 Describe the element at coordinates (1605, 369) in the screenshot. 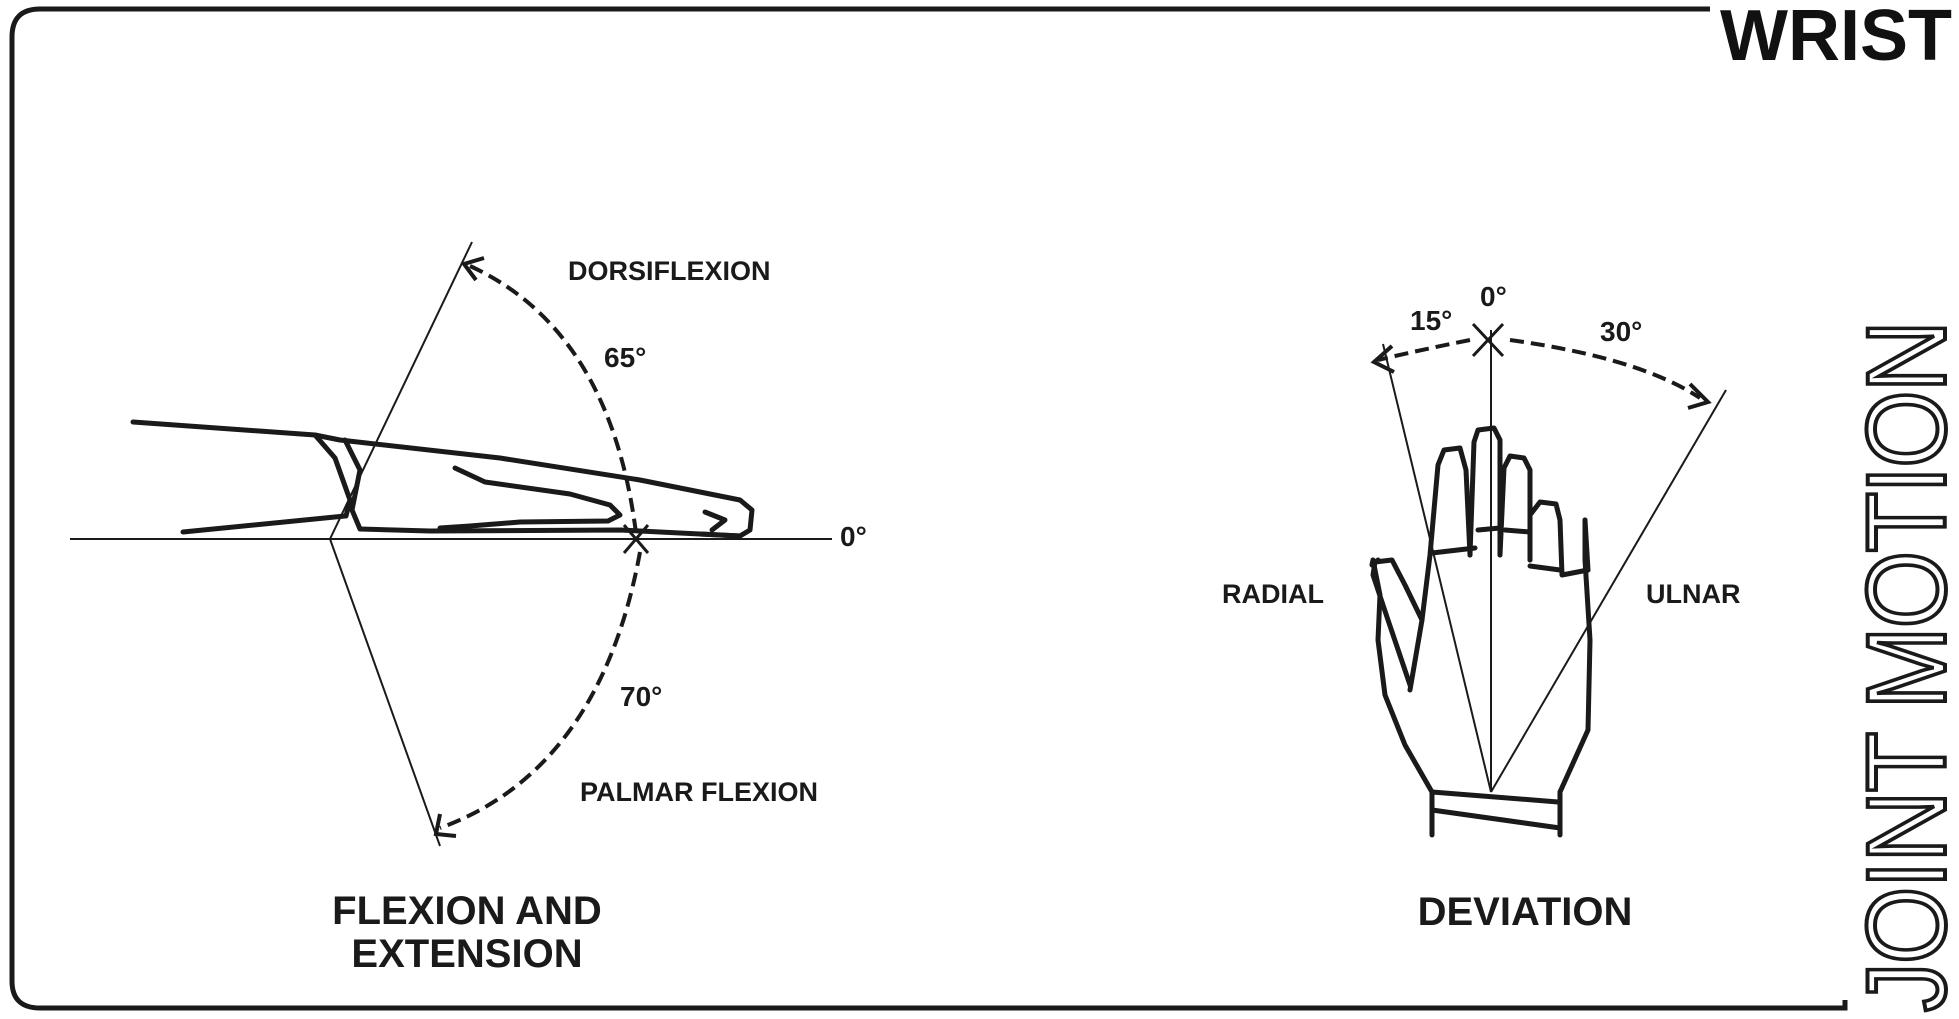

I see `ulnar-deviation-arc` at that location.